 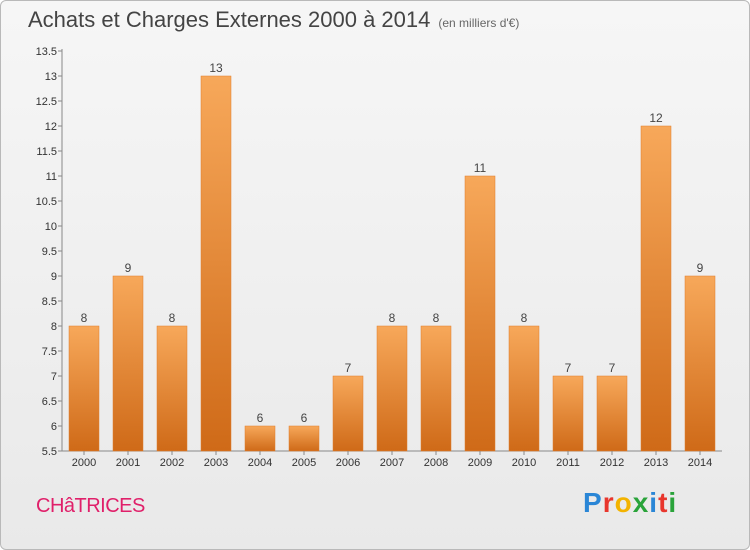 I want to click on y-tick-label: 13, so click(x=51, y=77).